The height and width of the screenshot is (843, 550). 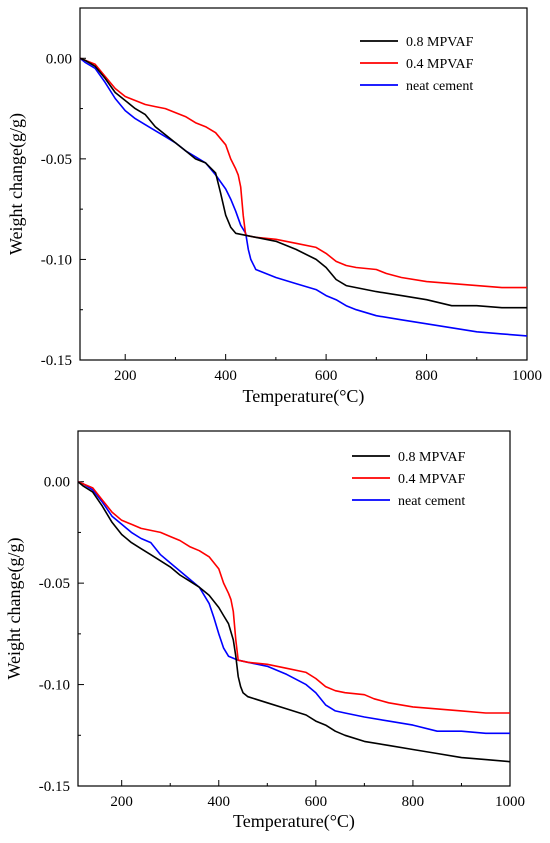 I want to click on c1-y-tick-label: -0.10, so click(x=54, y=686).